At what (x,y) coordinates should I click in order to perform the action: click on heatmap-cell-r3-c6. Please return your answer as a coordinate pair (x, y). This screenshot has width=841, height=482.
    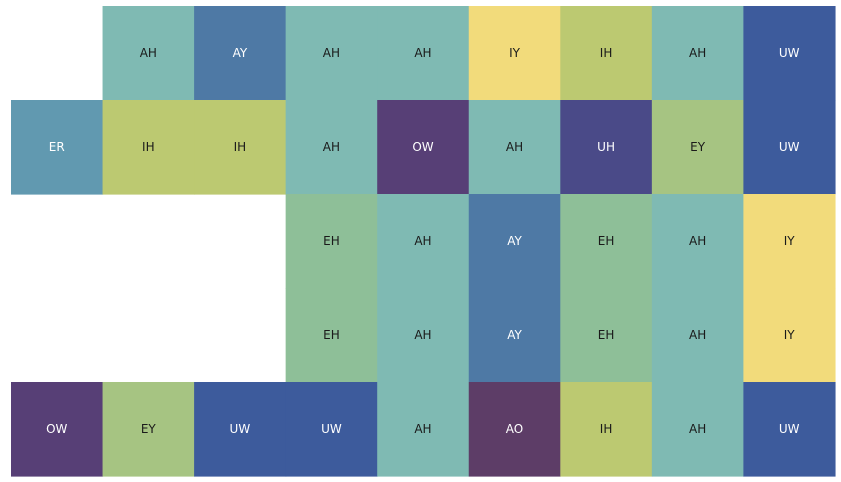
    Looking at the image, I should click on (606, 335).